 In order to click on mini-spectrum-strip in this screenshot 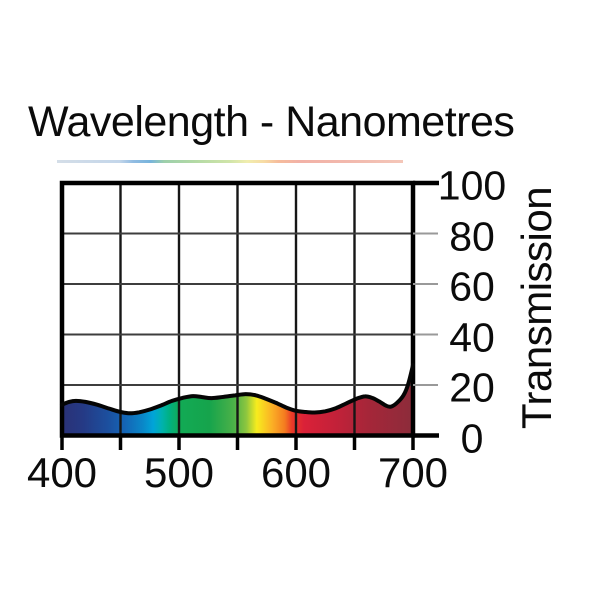, I will do `click(230, 161)`.